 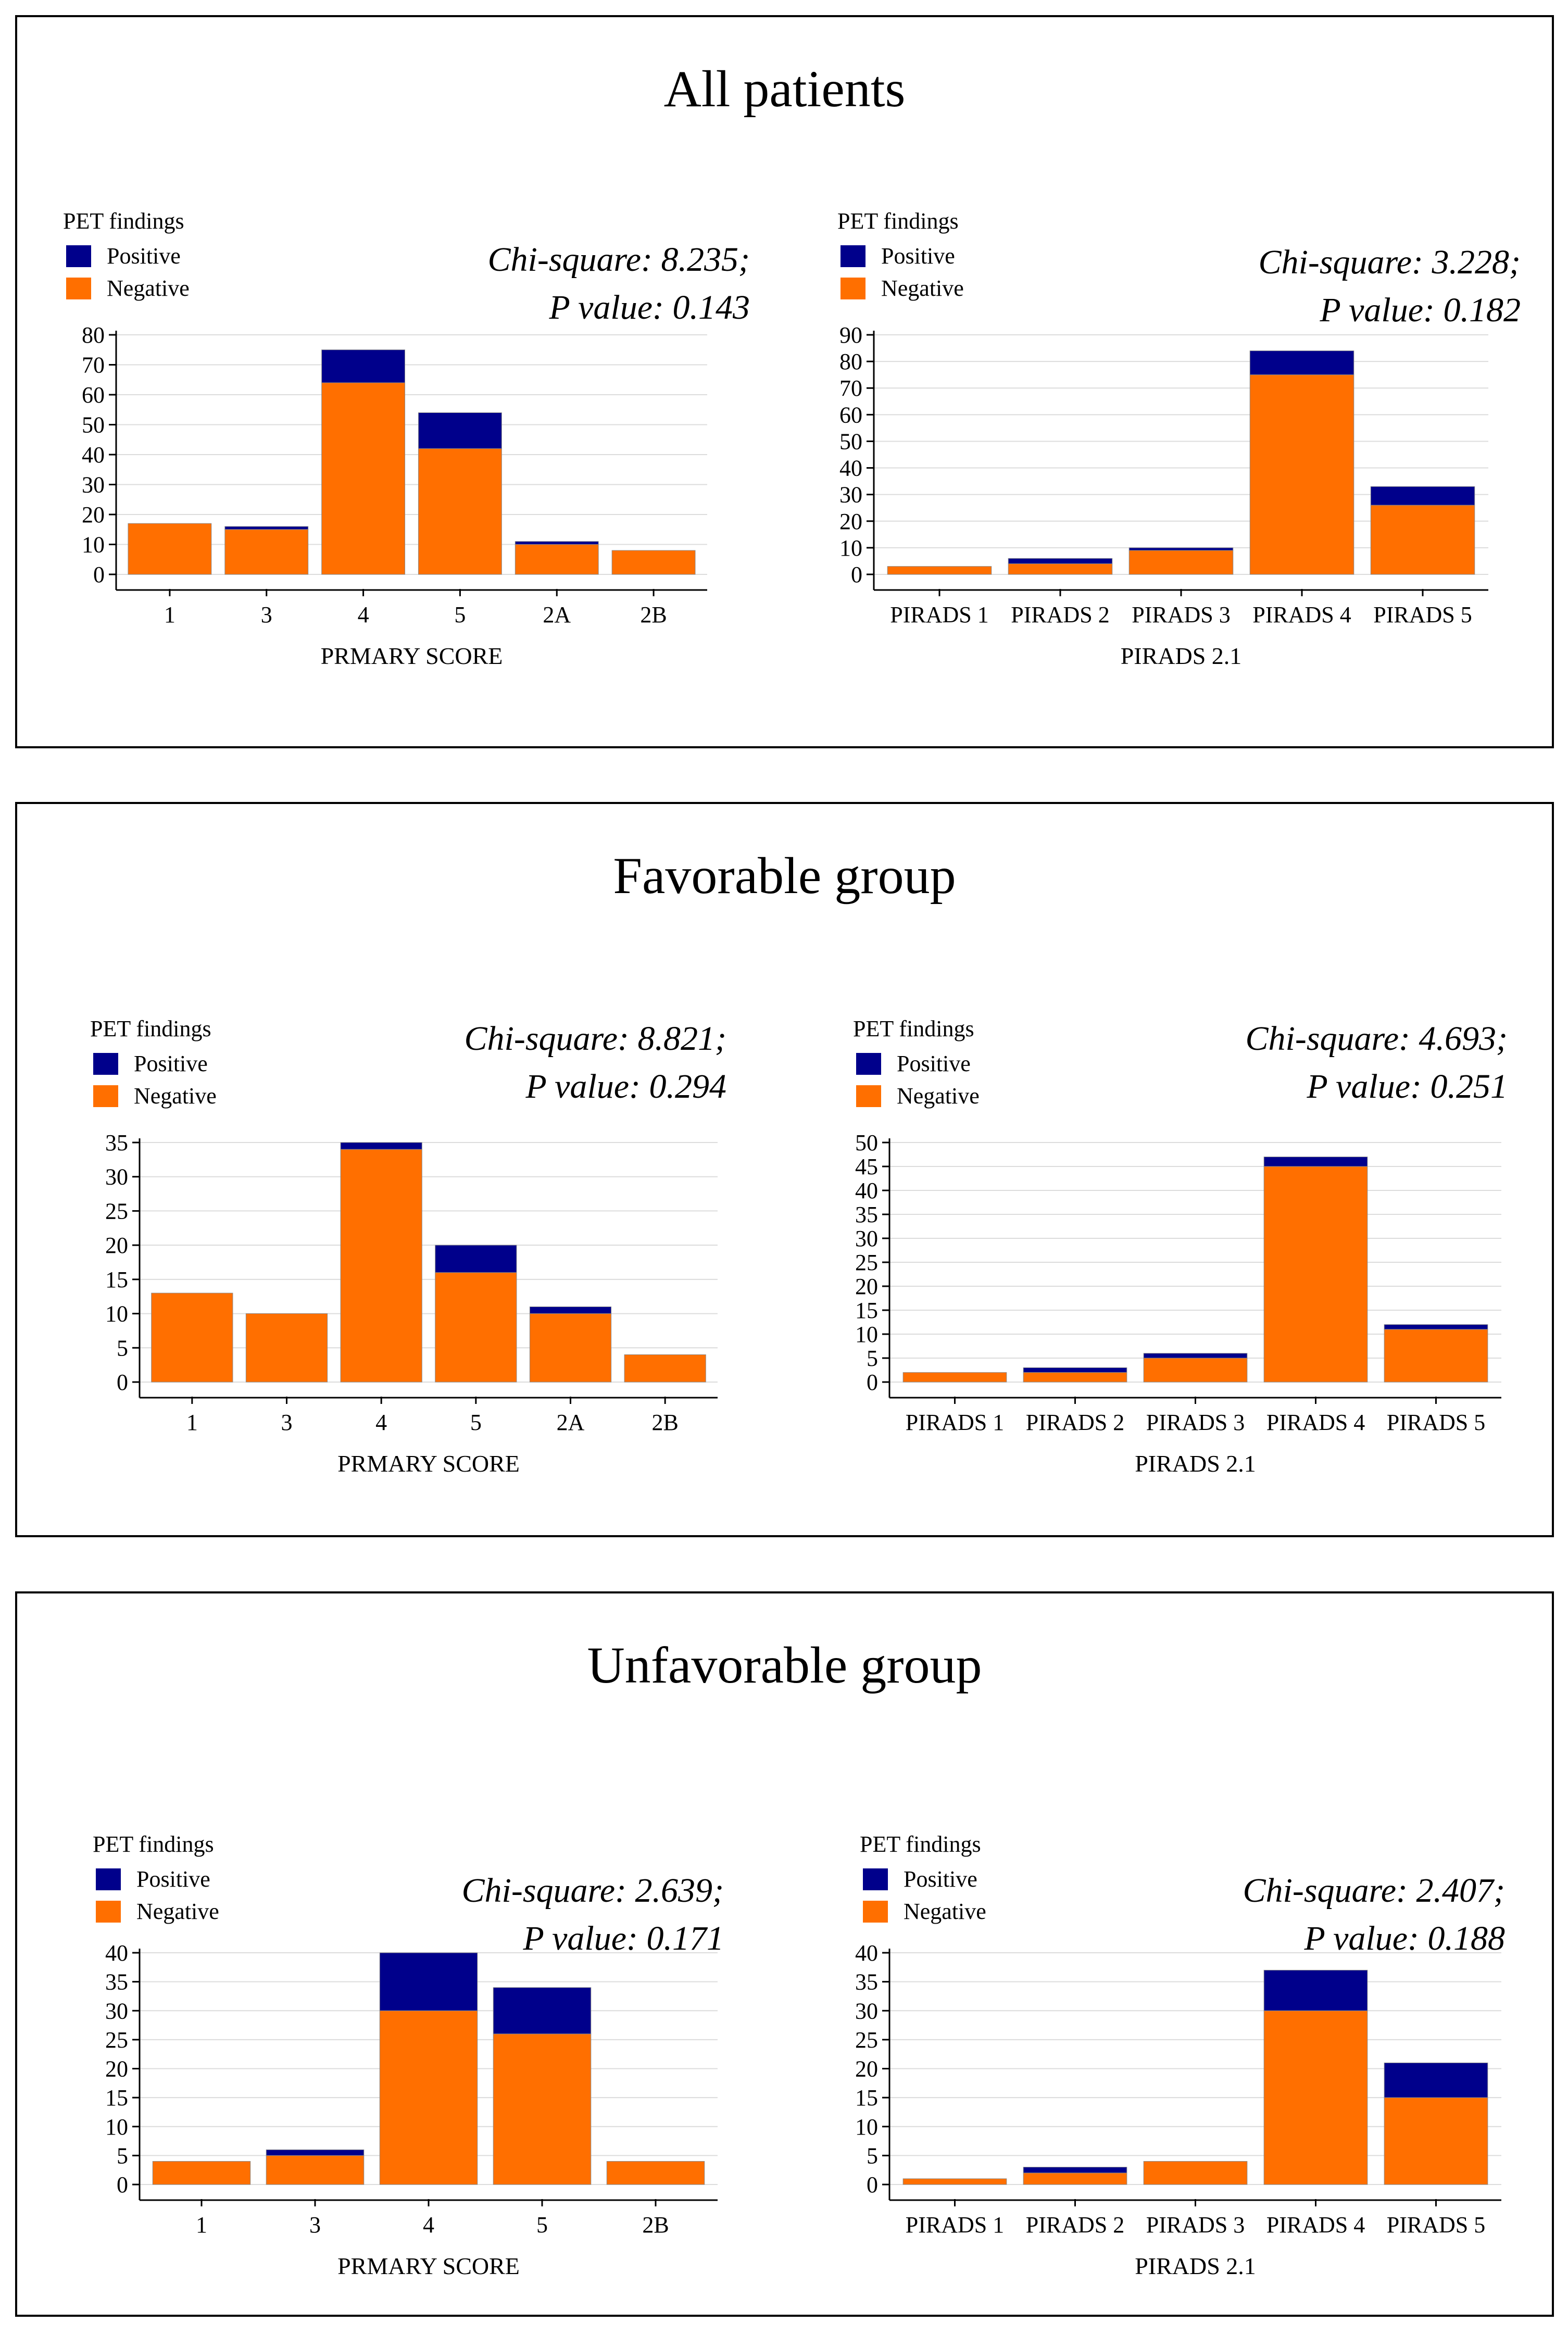 What do you see at coordinates (1408, 1087) in the screenshot?
I see `p-value: P value: 0.251` at bounding box center [1408, 1087].